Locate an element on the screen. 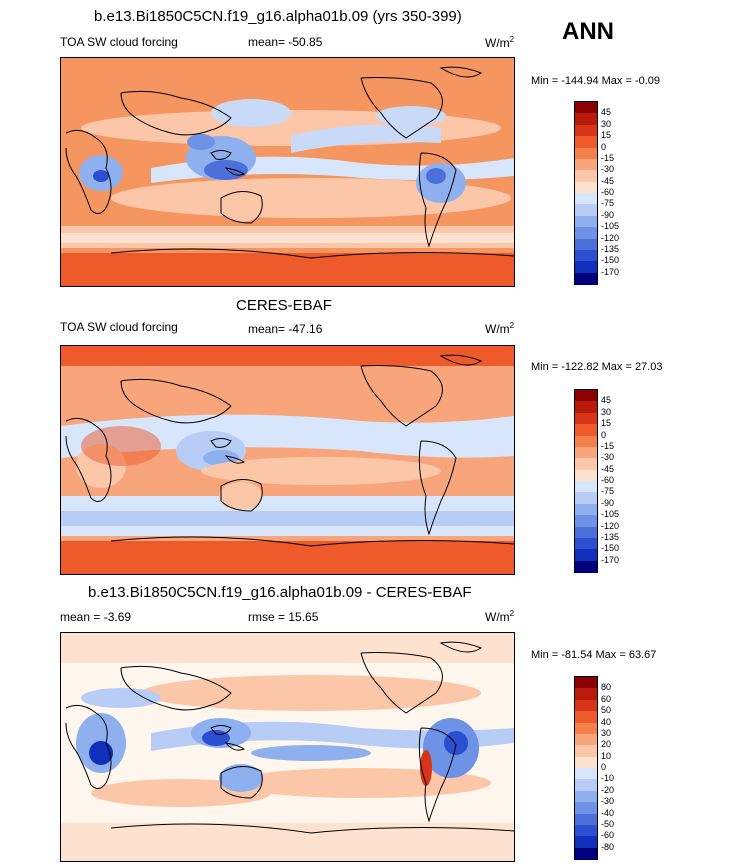 The width and height of the screenshot is (733, 866). panel2-title: CERES-EBAF is located at coordinates (284, 305).